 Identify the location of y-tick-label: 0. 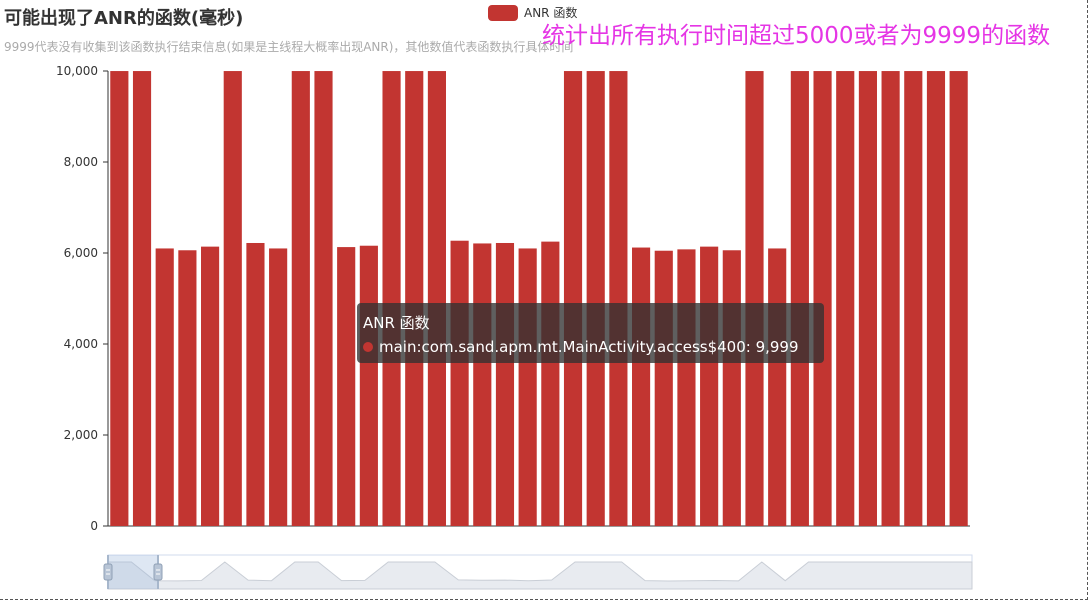
(94, 526).